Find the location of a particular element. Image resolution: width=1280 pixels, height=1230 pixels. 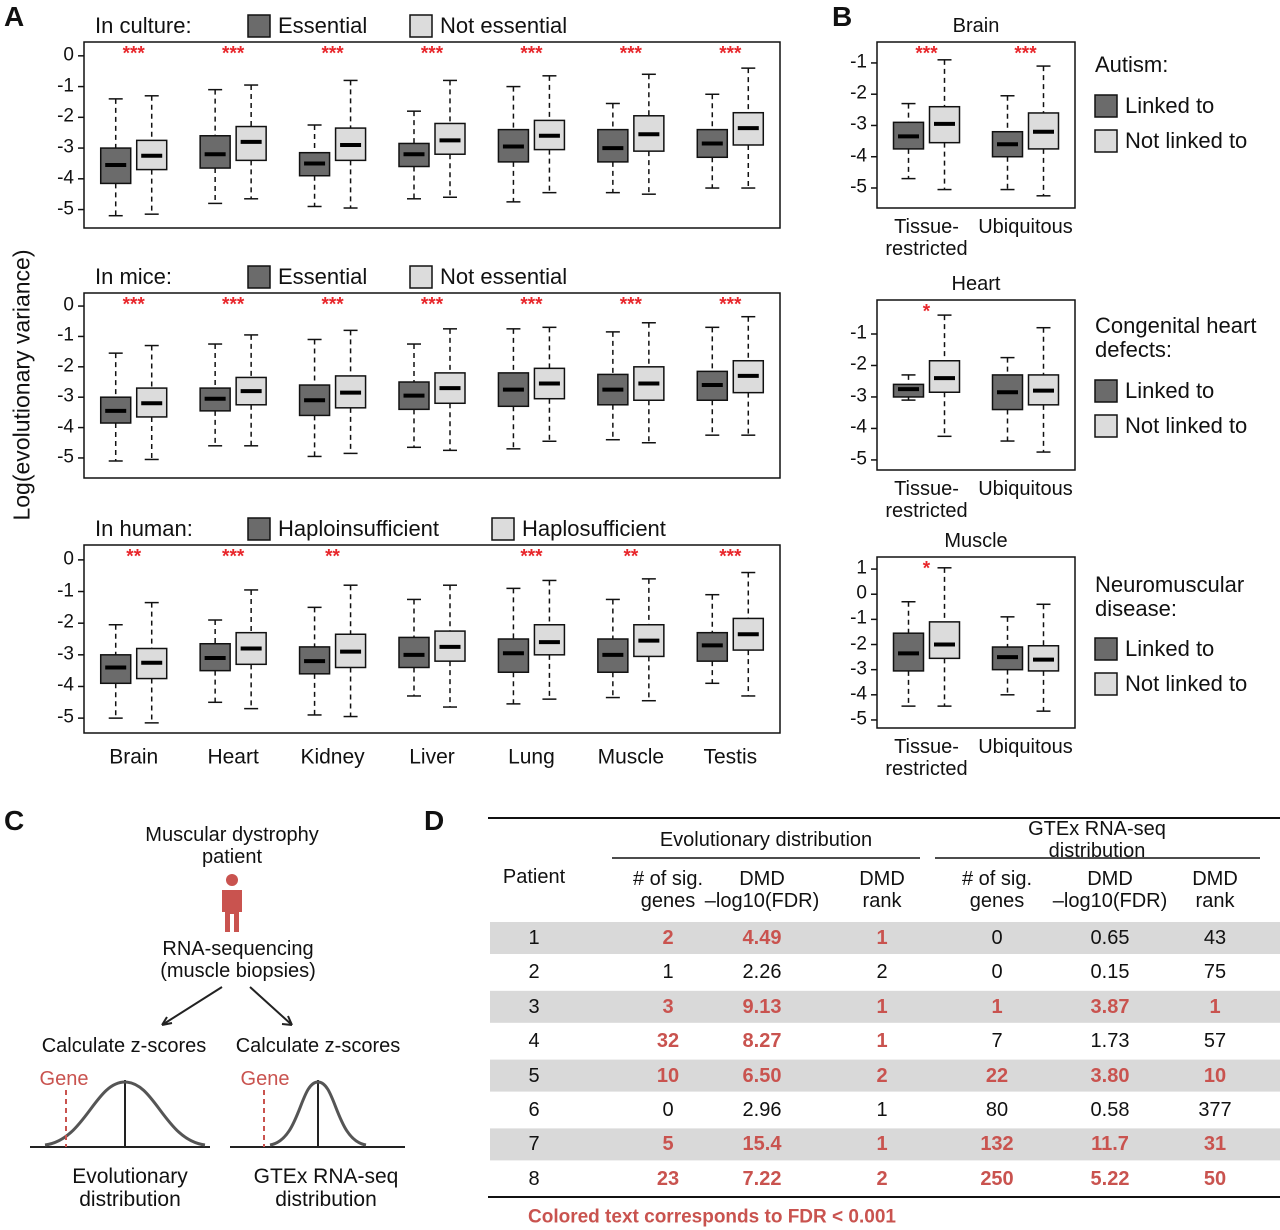

legend-label: Essential is located at coordinates (323, 25).